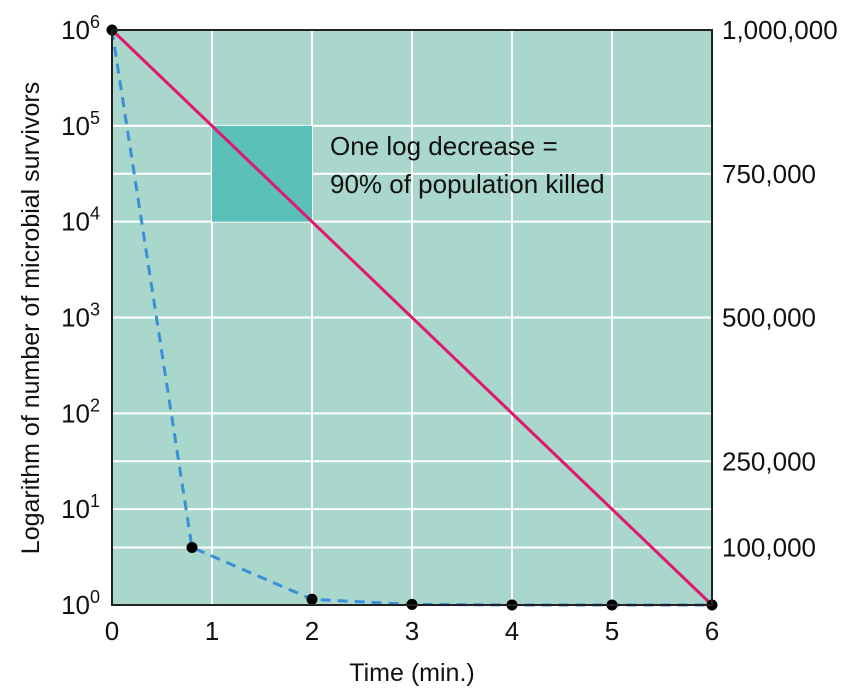 The width and height of the screenshot is (868, 690). What do you see at coordinates (80, 603) in the screenshot?
I see `y-tick-label: 10⁰` at bounding box center [80, 603].